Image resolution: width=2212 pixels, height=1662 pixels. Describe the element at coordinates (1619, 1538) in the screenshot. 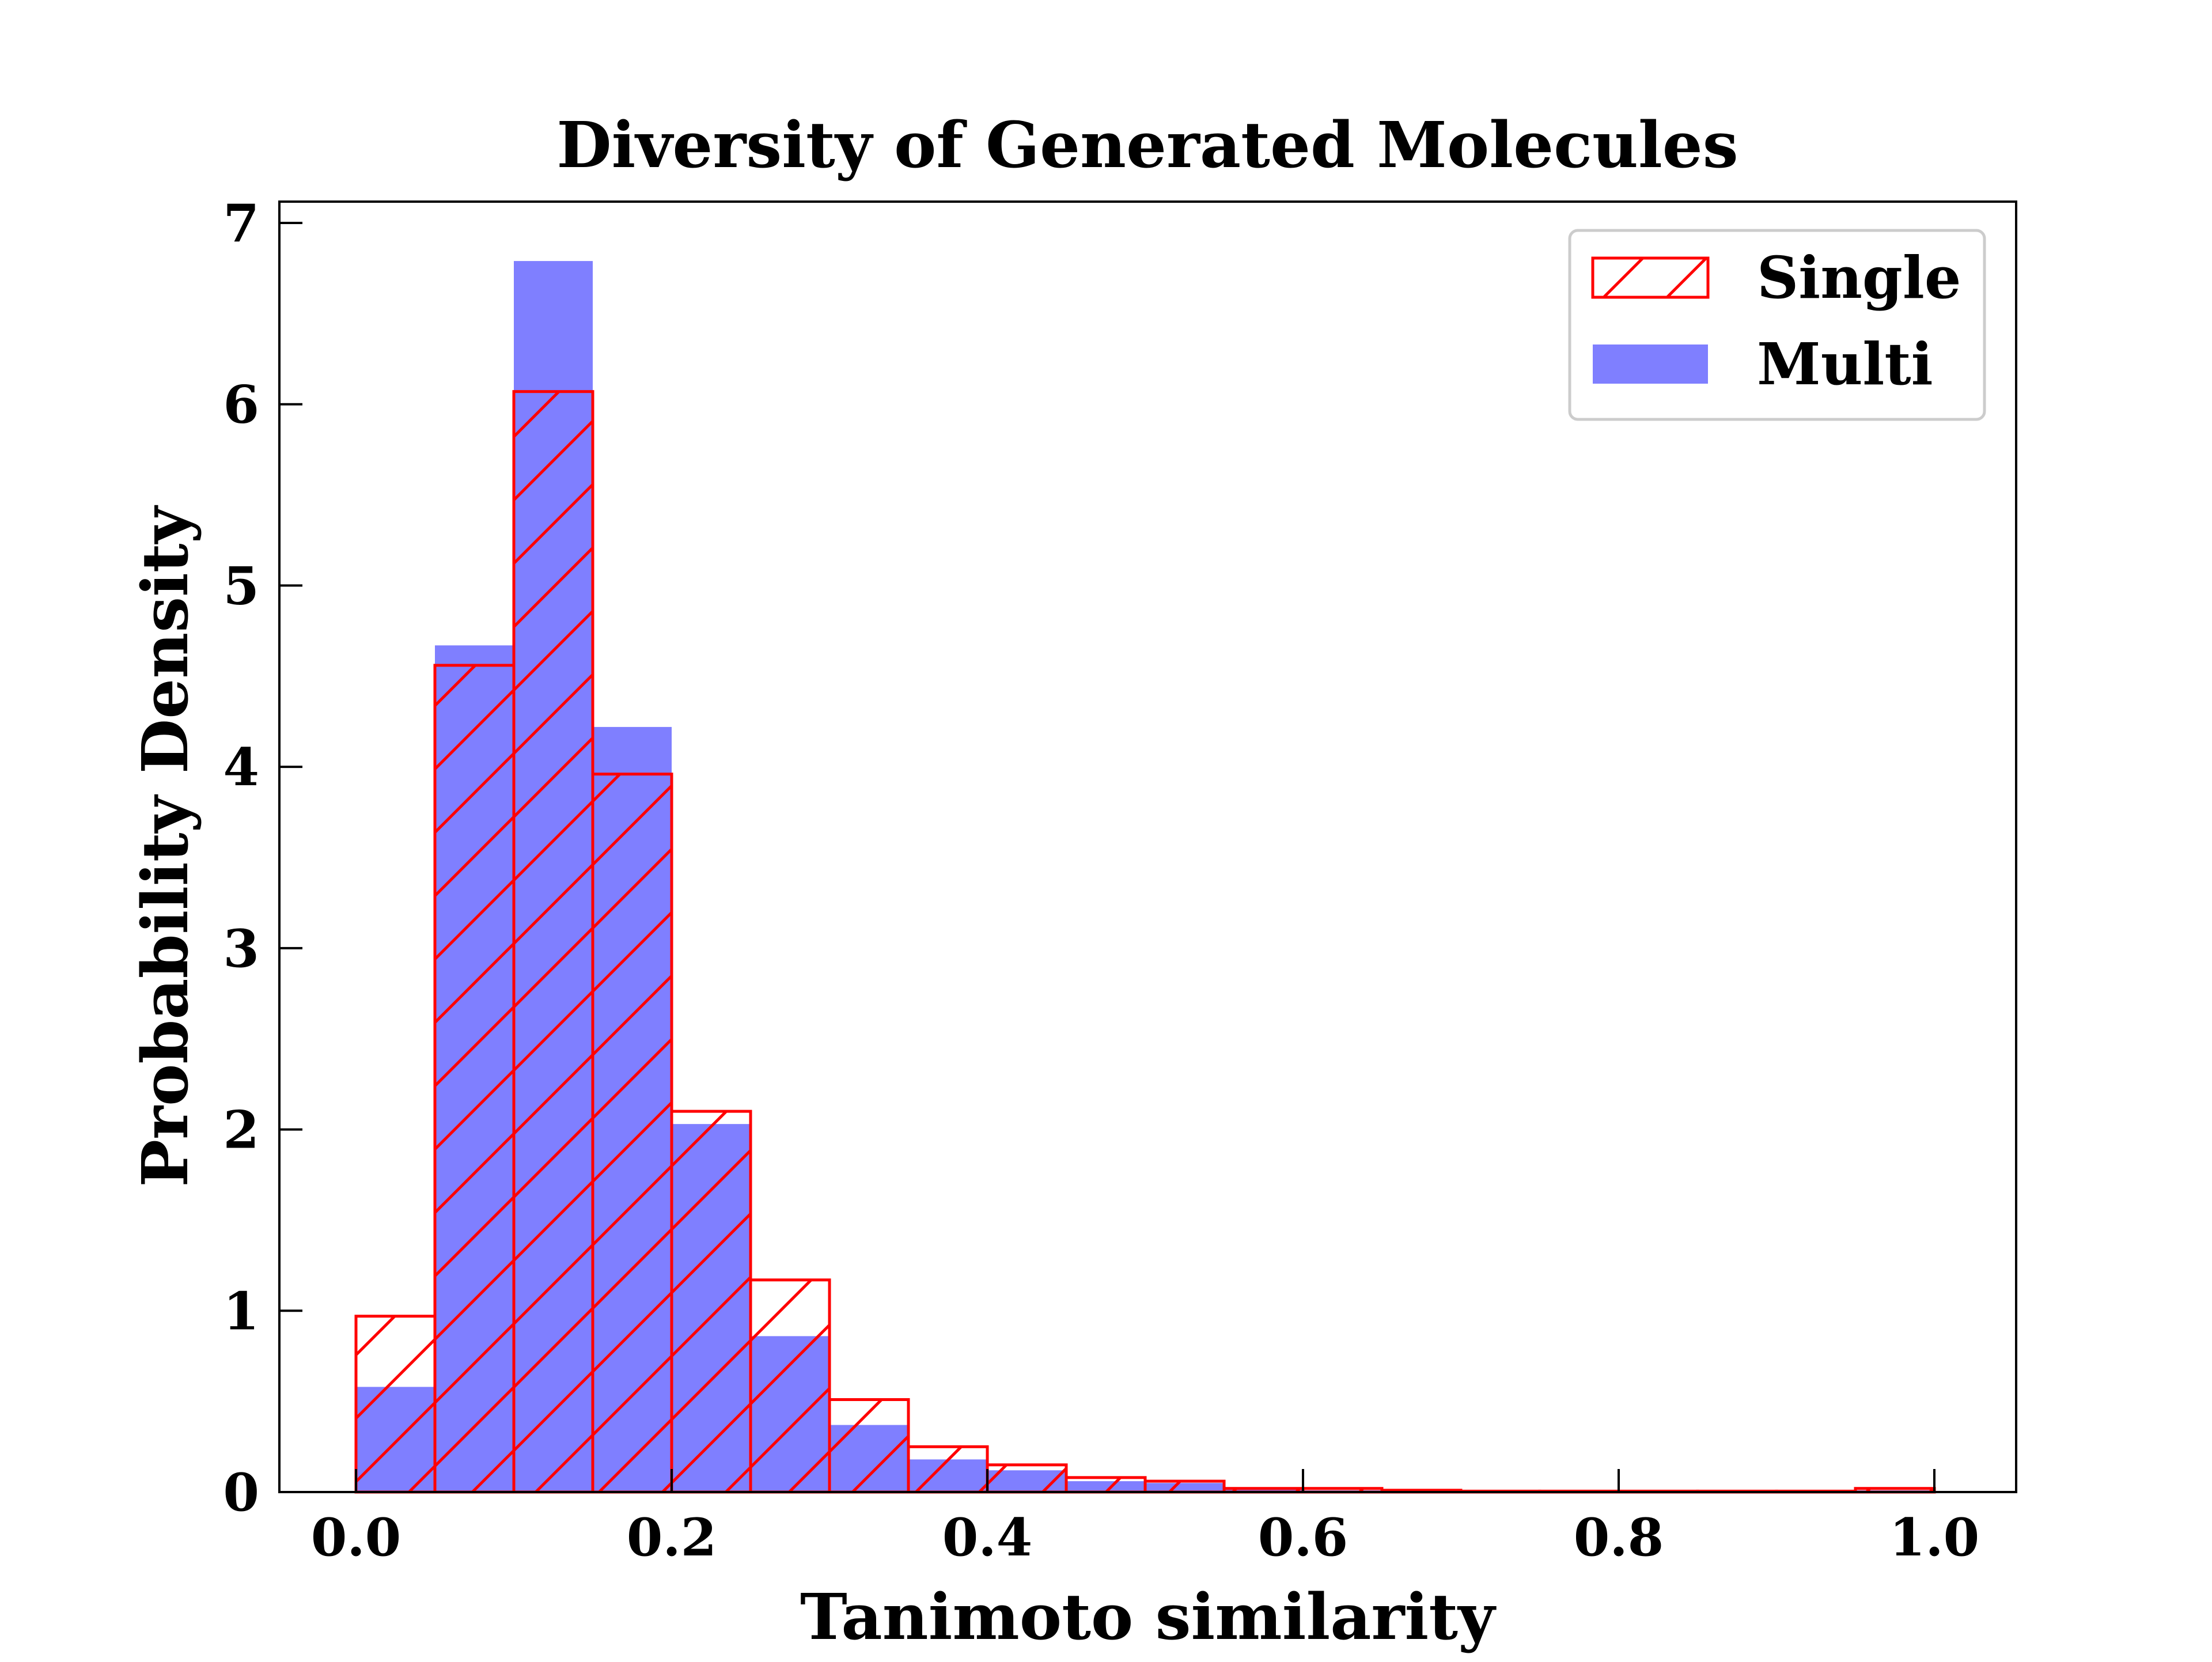

I see `x-tick-label: 0.8` at that location.